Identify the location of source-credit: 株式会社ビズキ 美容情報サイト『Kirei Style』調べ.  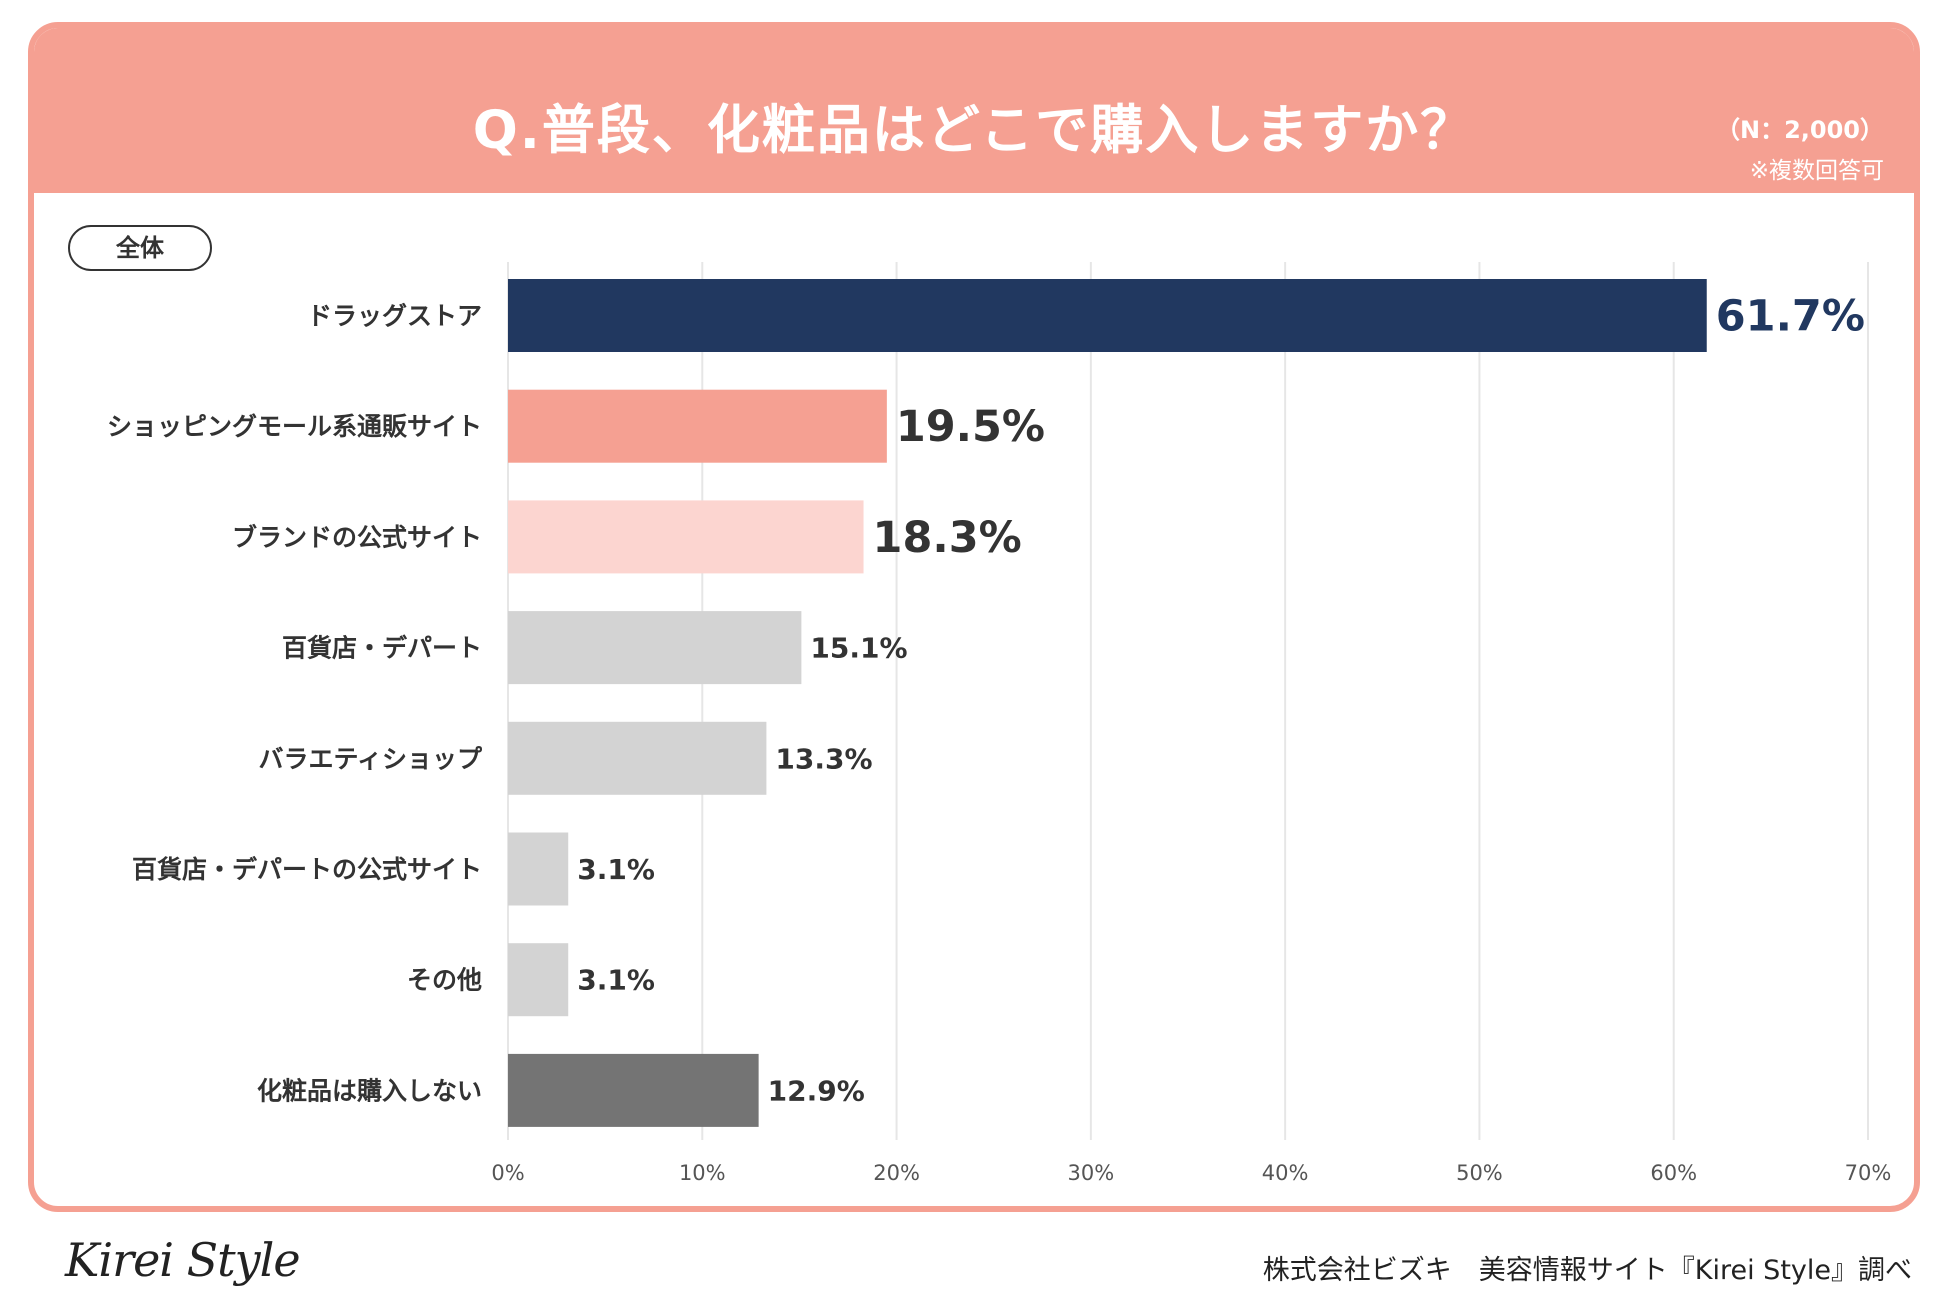
(1587, 1270).